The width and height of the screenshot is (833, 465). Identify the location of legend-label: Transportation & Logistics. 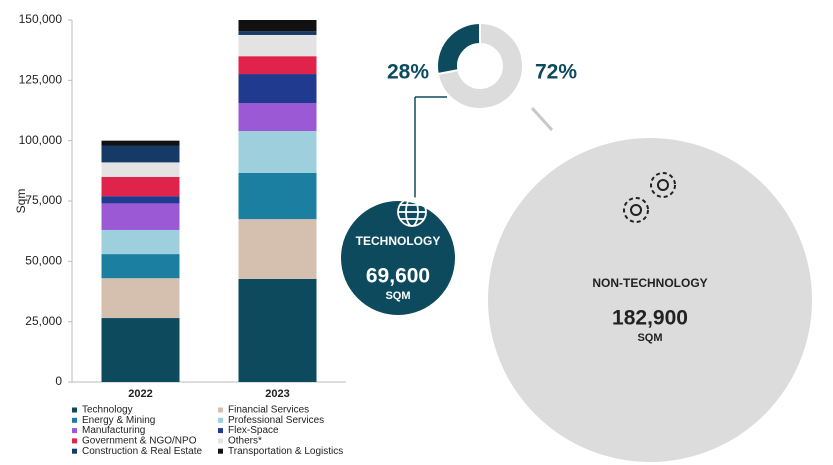
(285, 451).